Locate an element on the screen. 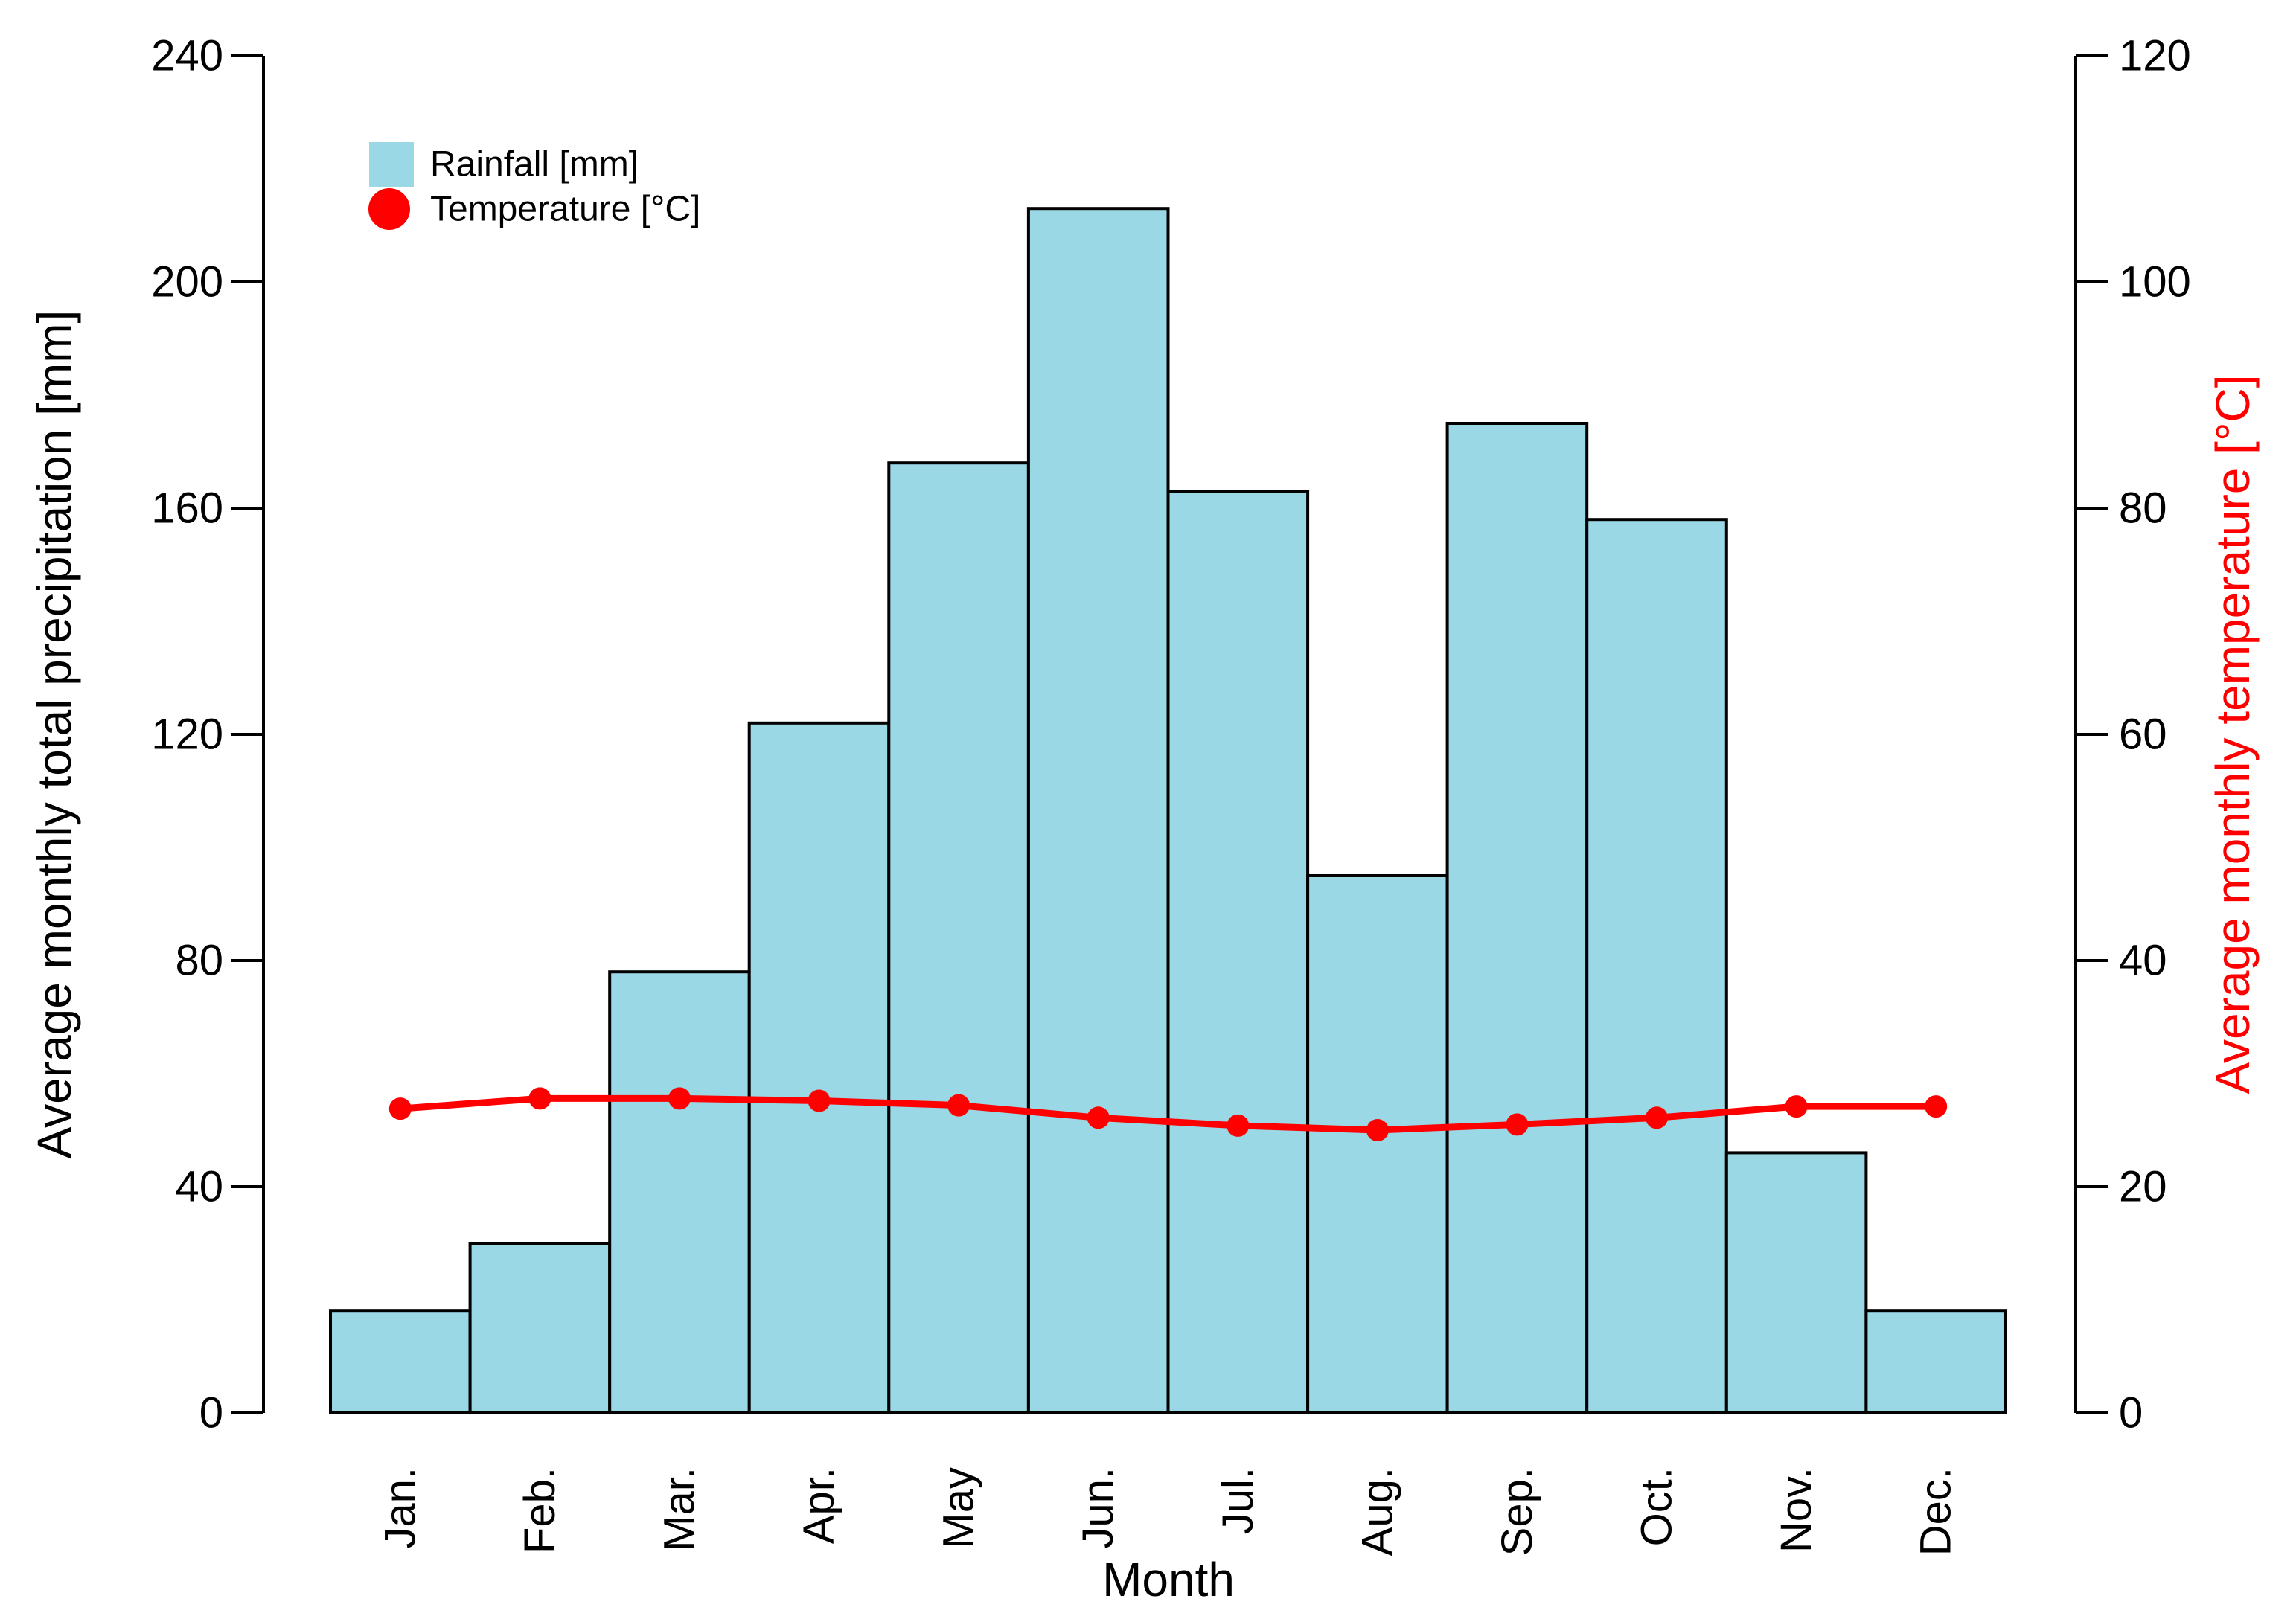  left-axis: 0 40 80 120 160 200 240 is located at coordinates (208, 734).